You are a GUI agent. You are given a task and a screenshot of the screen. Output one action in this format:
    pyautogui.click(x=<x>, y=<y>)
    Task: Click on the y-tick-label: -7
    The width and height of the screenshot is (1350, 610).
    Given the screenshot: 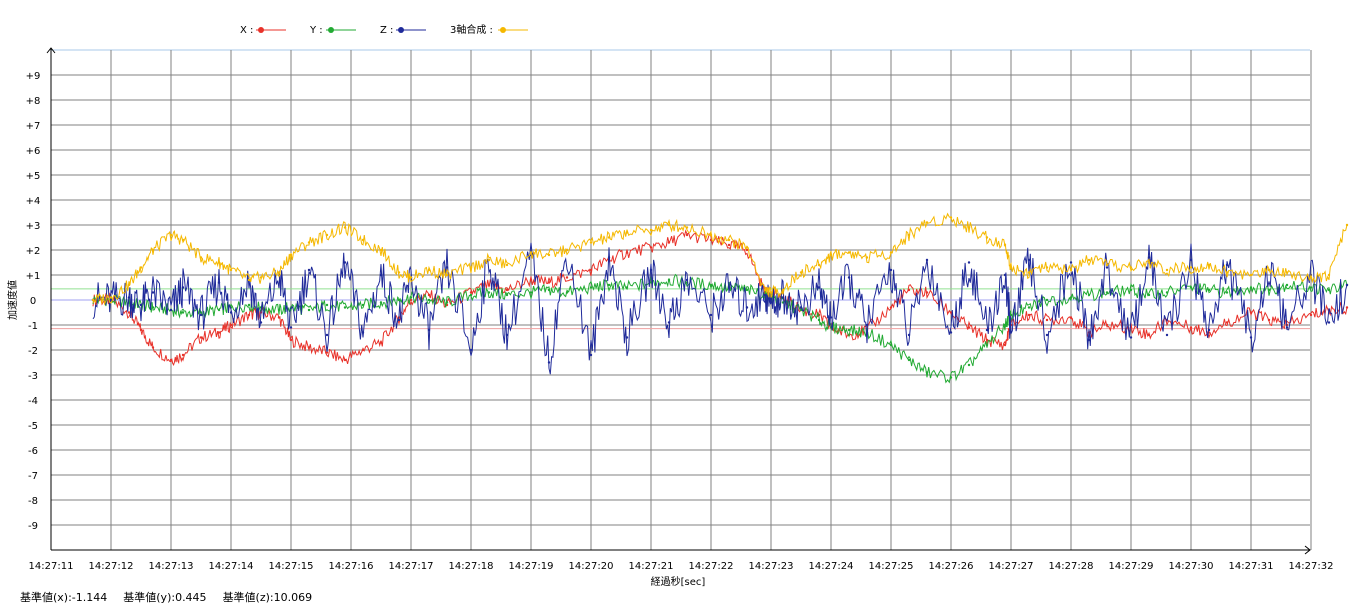 What is the action you would take?
    pyautogui.click(x=33, y=476)
    